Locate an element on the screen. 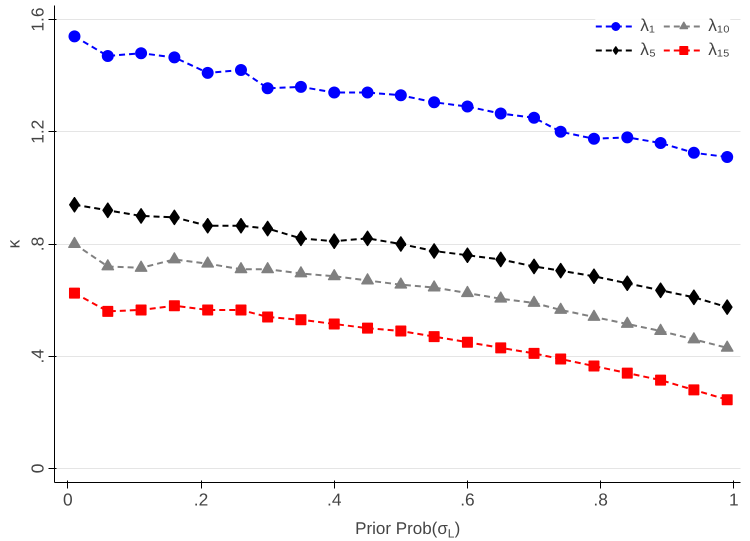 Image resolution: width=750 pixels, height=541 pixels. x-tick-label: .2 is located at coordinates (201, 500).